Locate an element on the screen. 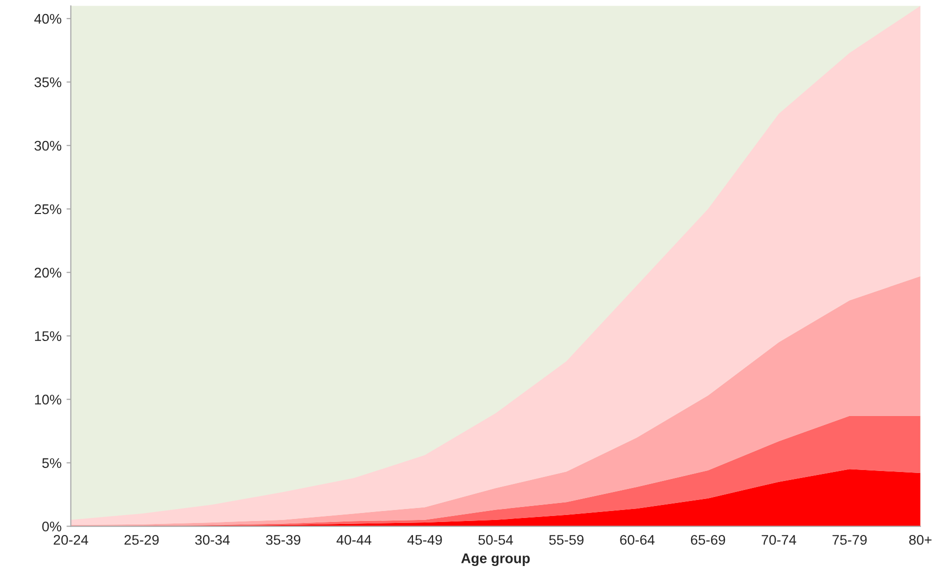 The image size is (944, 588). x-tick-label: 40-44 is located at coordinates (354, 539).